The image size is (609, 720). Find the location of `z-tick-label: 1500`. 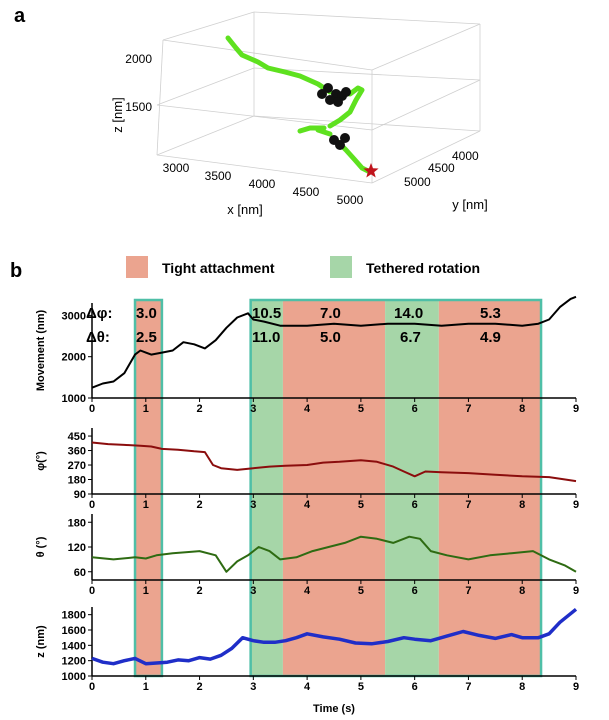

z-tick-label: 1500 is located at coordinates (138, 107).